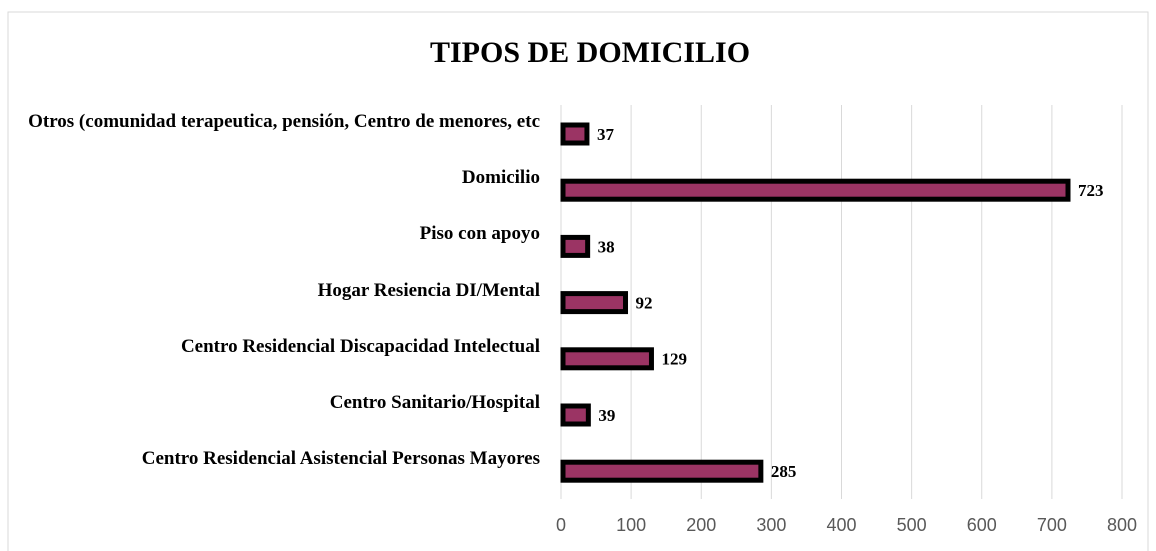 Image resolution: width=1156 pixels, height=551 pixels. I want to click on x-tick-label: 0, so click(561, 525).